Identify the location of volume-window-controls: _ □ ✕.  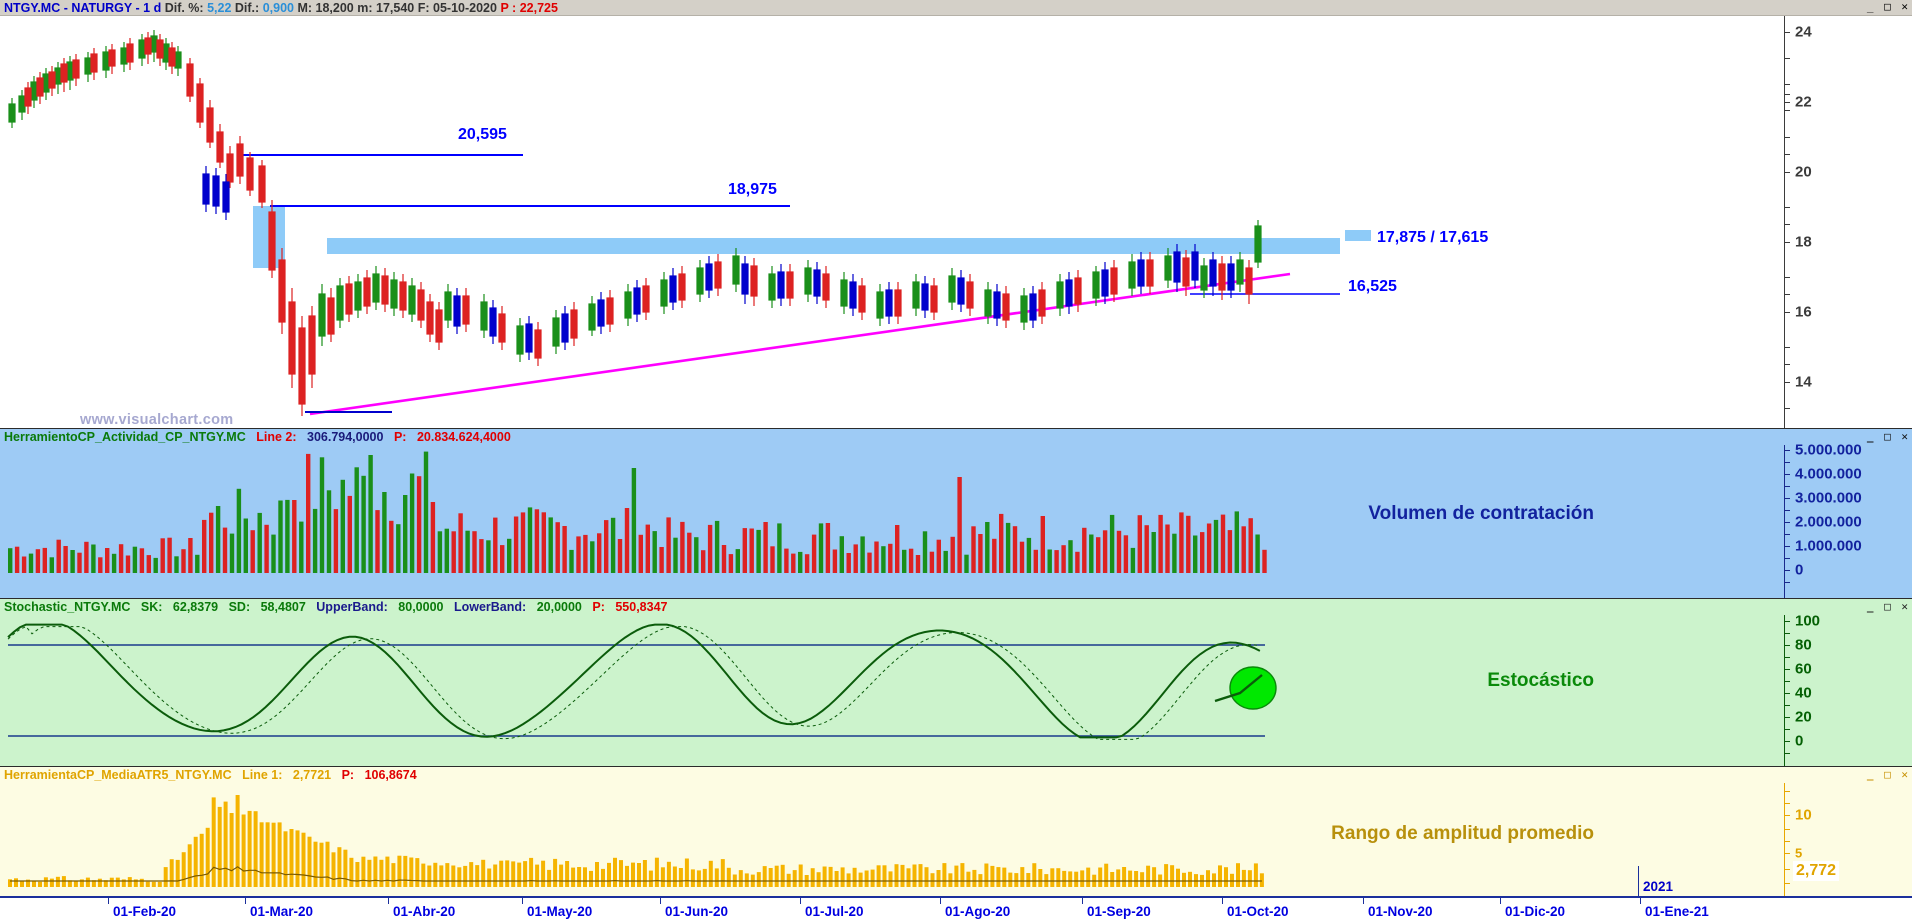
(1888, 437).